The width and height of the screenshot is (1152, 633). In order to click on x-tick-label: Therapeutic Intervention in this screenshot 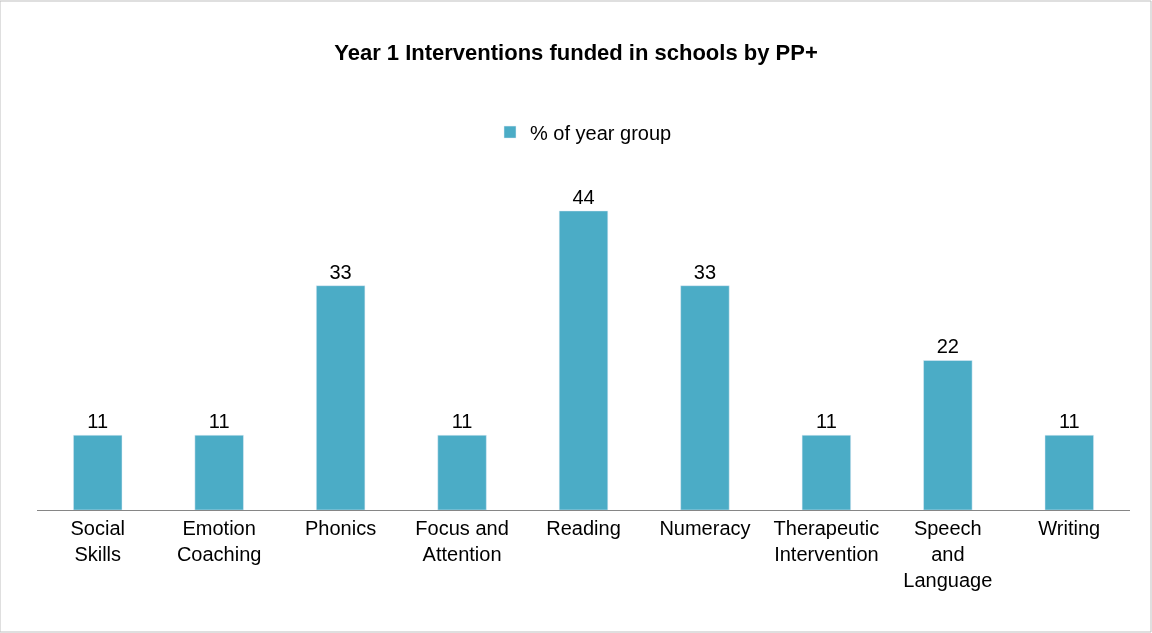, I will do `click(826, 541)`.